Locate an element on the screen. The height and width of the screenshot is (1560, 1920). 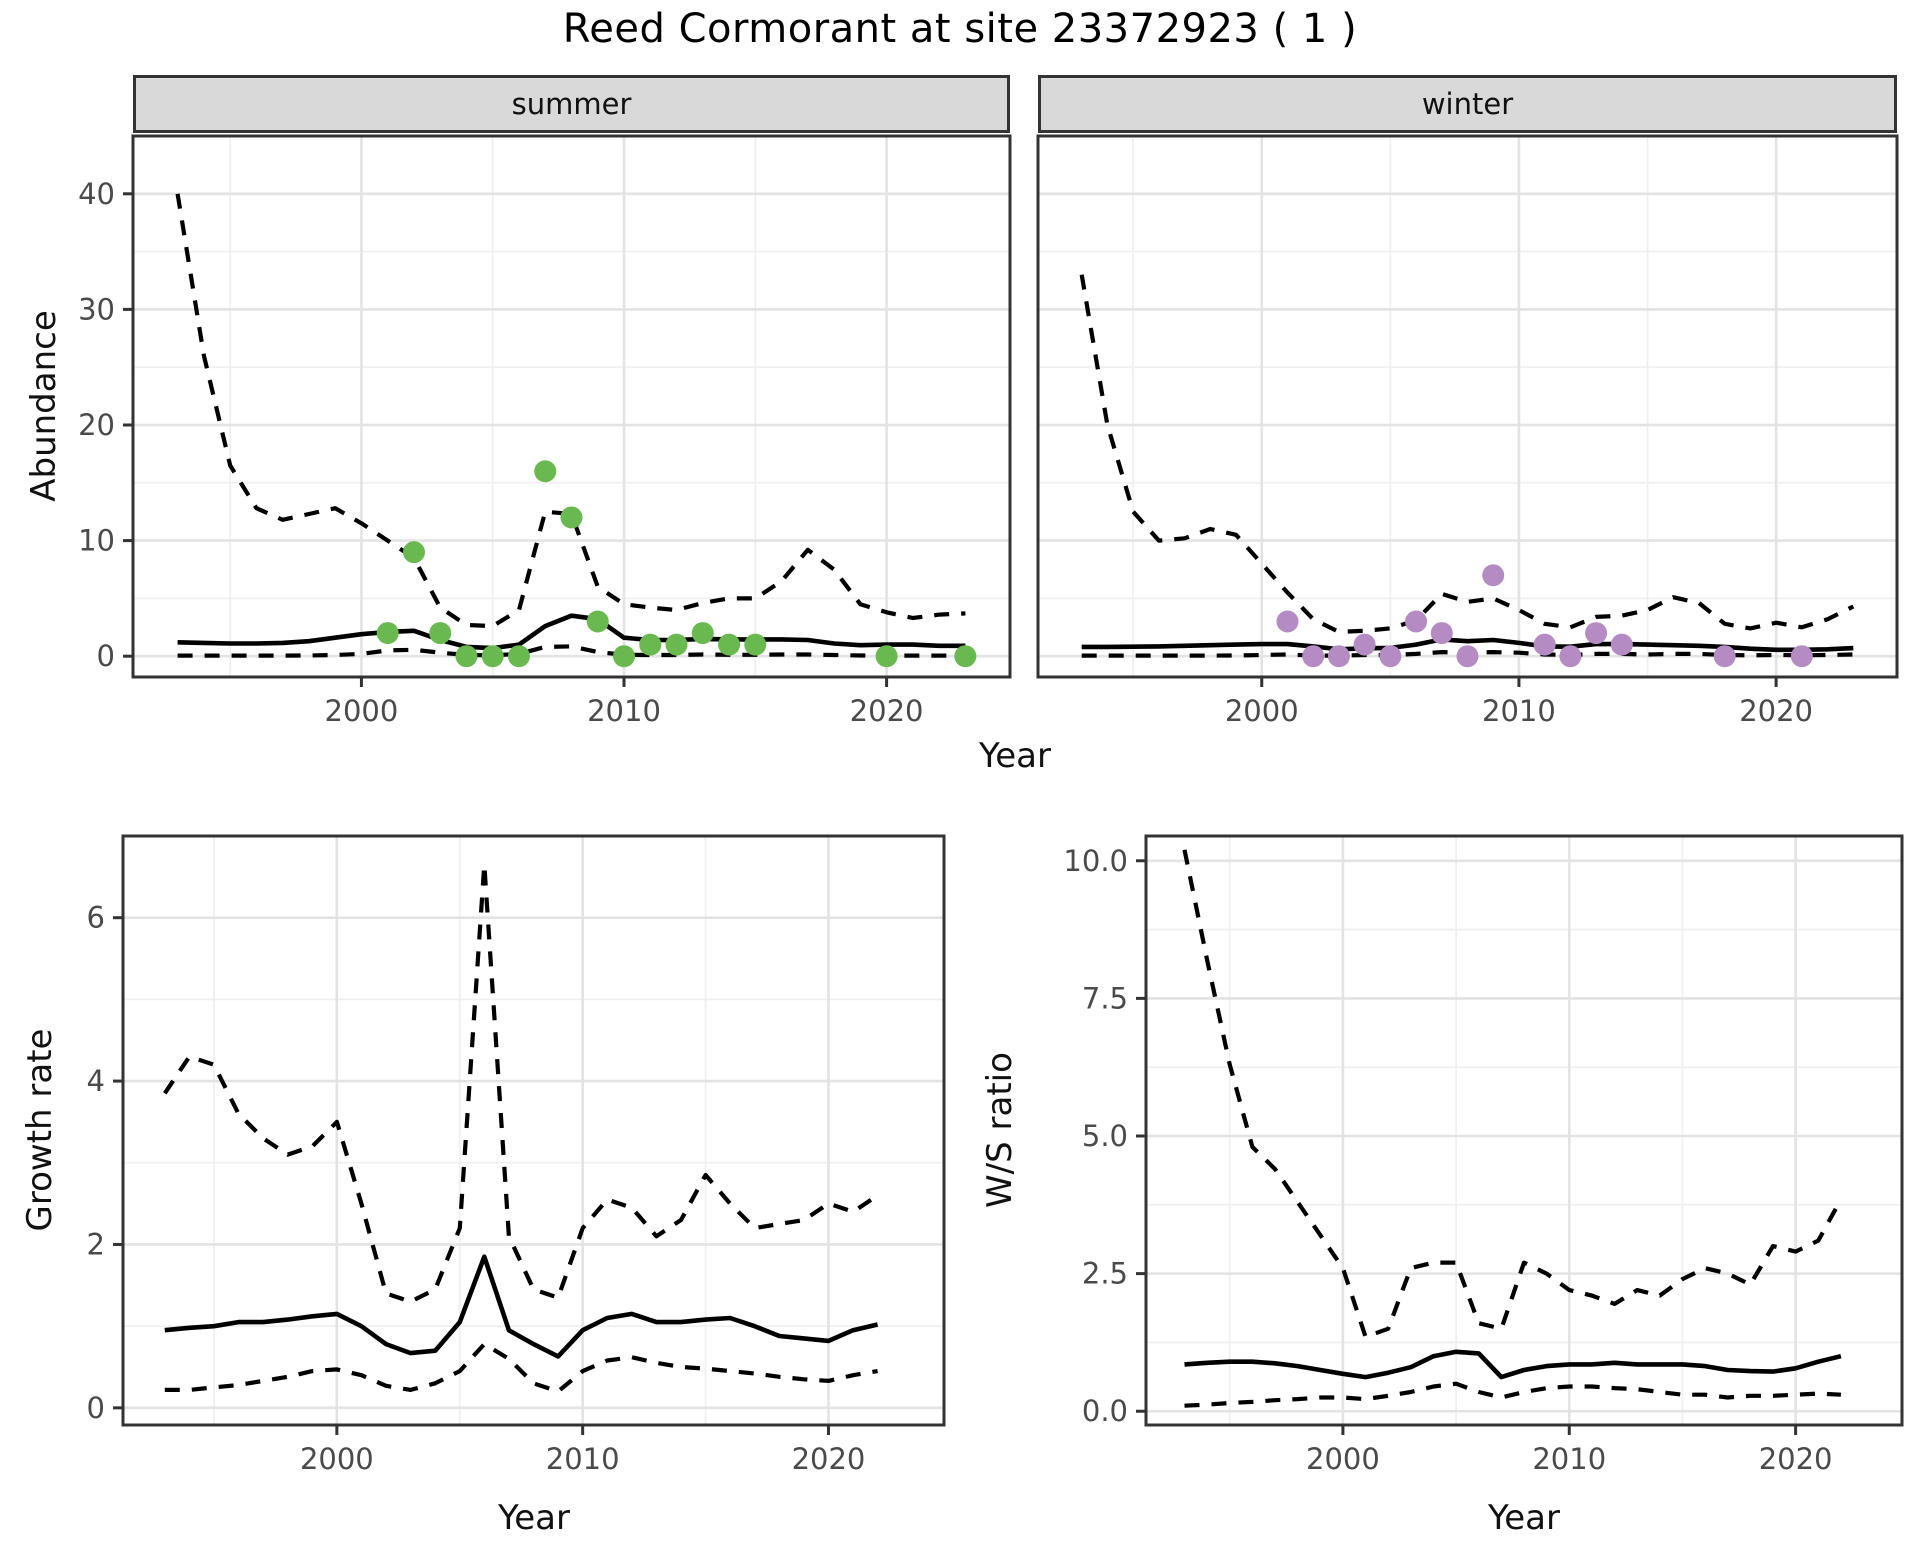
svg-text: 30 is located at coordinates (96, 309).